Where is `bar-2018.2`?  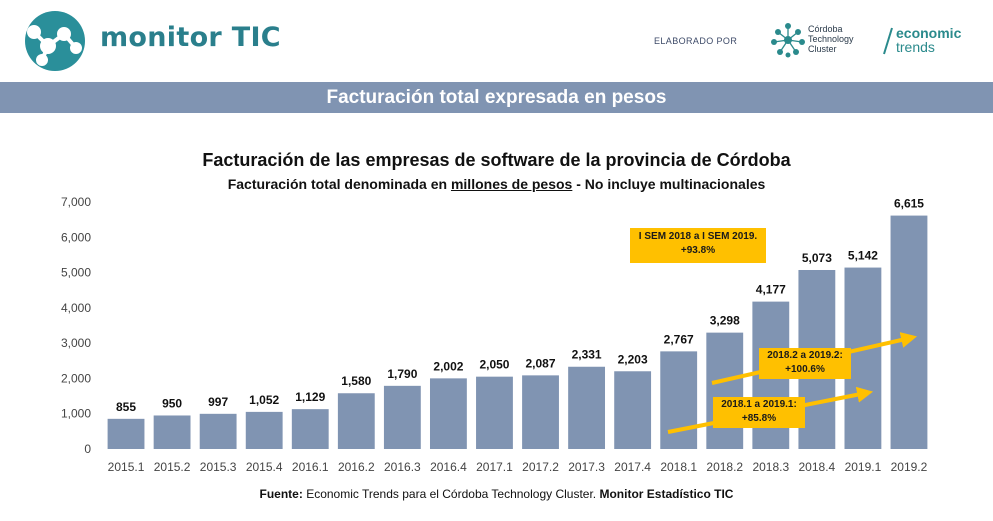
bar-2018.2 is located at coordinates (725, 390).